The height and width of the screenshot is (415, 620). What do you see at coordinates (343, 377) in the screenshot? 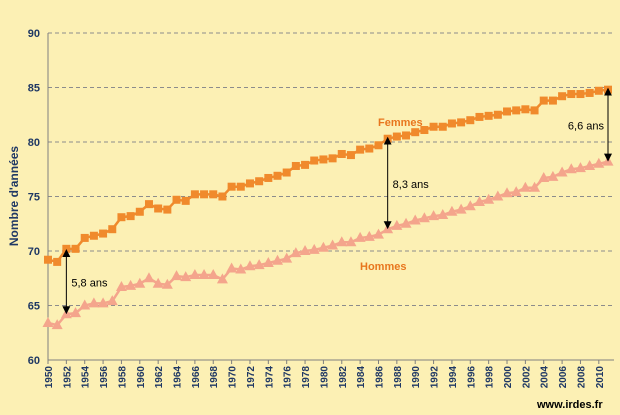
I see `x-tick-label: 1982` at bounding box center [343, 377].